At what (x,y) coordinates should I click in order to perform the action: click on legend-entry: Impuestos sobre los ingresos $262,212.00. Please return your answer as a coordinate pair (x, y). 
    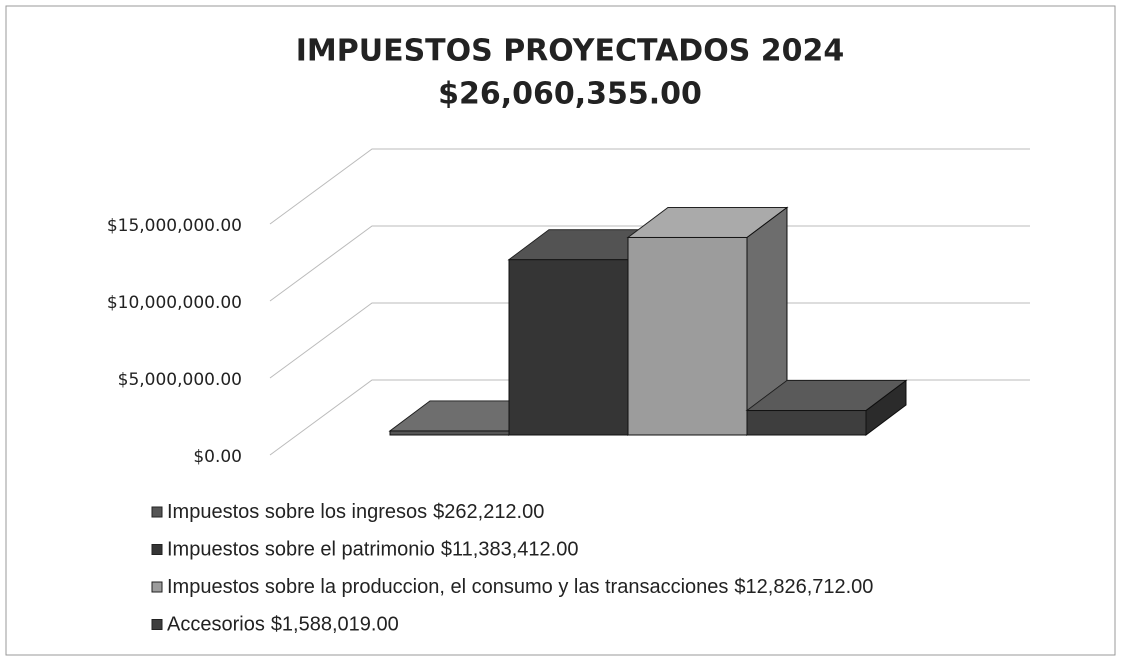
    Looking at the image, I should click on (355, 512).